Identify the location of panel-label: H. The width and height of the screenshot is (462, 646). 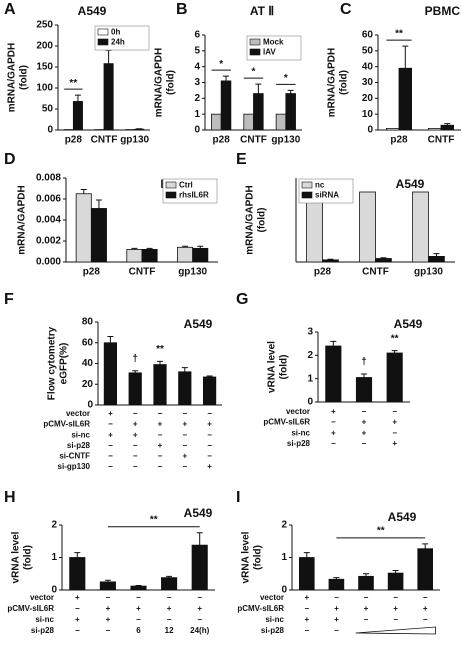
(10, 497).